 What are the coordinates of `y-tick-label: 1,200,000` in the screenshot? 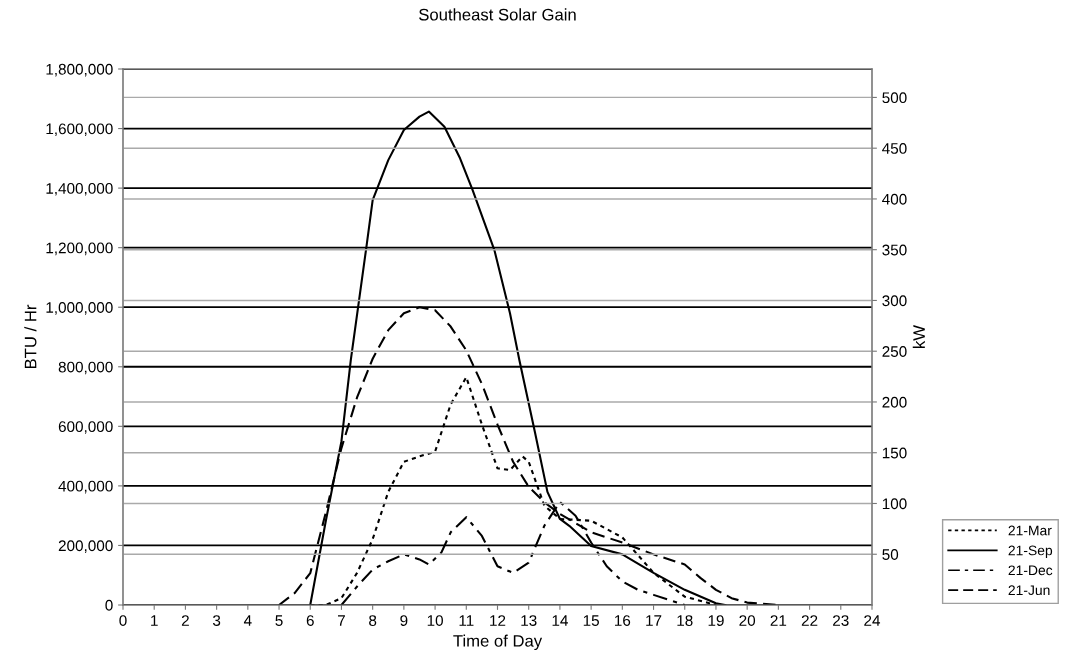 It's located at (79, 249).